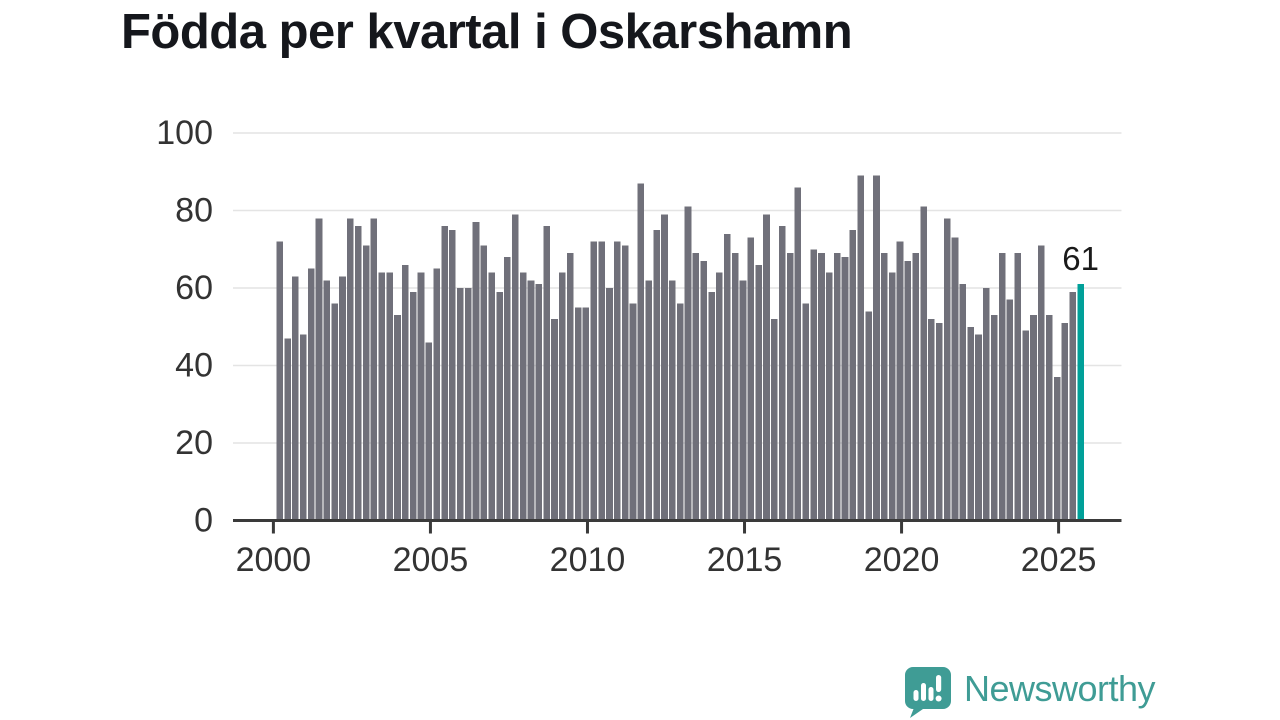  I want to click on x-tick-label: 2000, so click(274, 560).